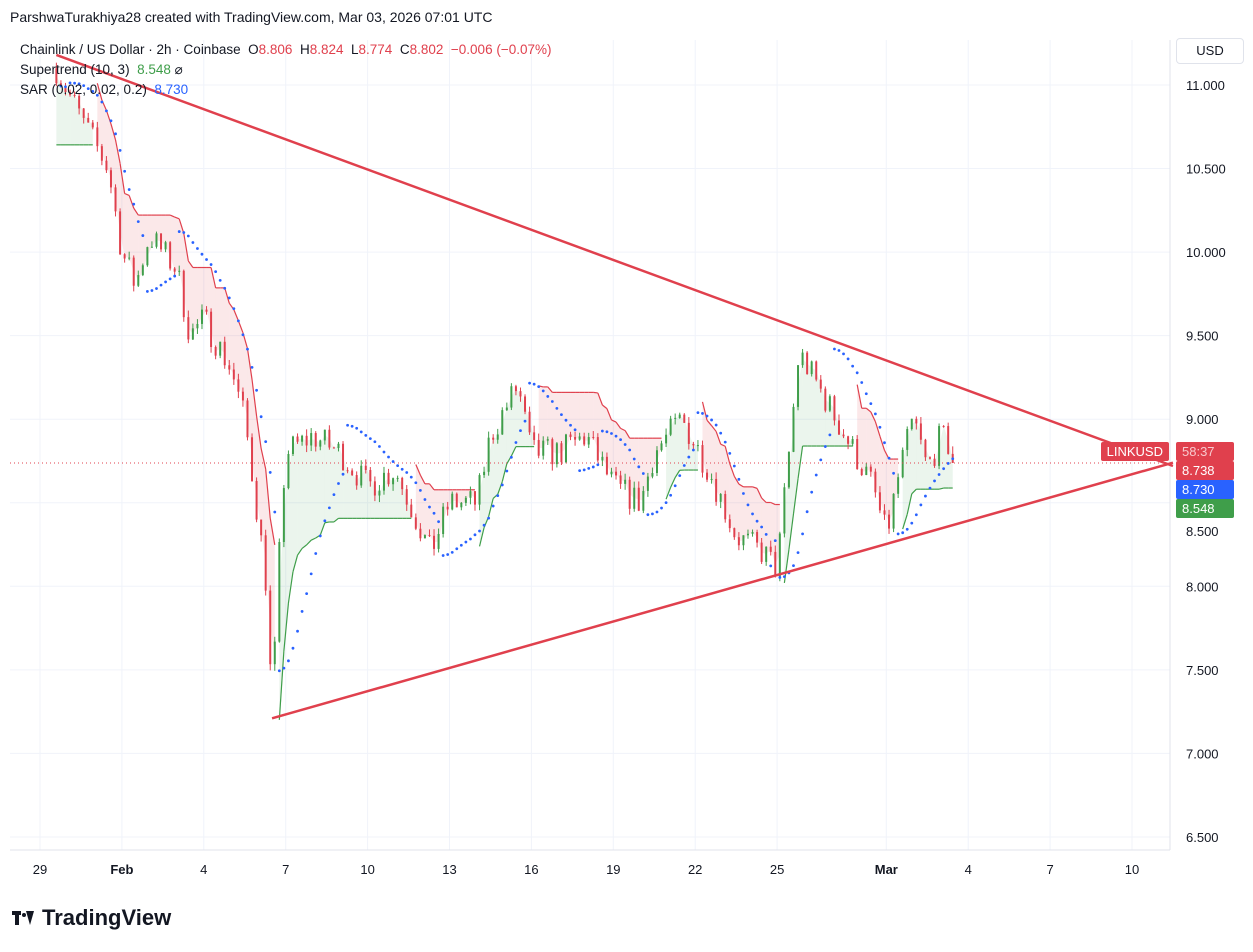  Describe the element at coordinates (1206, 252) in the screenshot. I see `y-tick-label: 10.000` at that location.